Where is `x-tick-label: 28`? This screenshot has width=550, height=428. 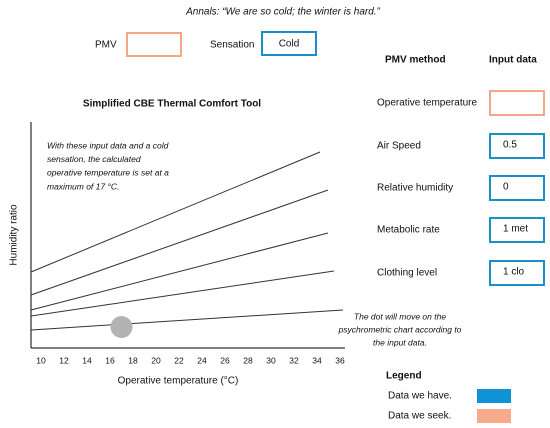
x-tick-label: 28 is located at coordinates (248, 360).